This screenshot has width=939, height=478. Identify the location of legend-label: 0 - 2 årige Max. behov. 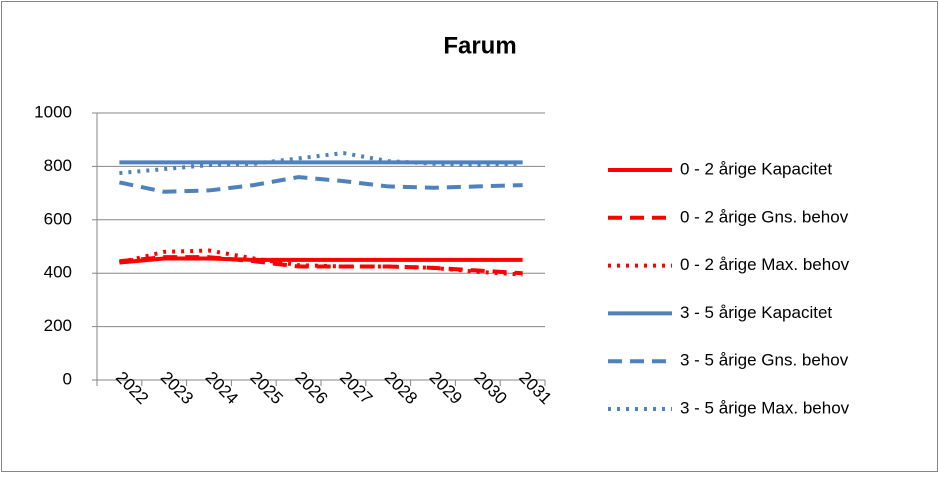
(765, 264).